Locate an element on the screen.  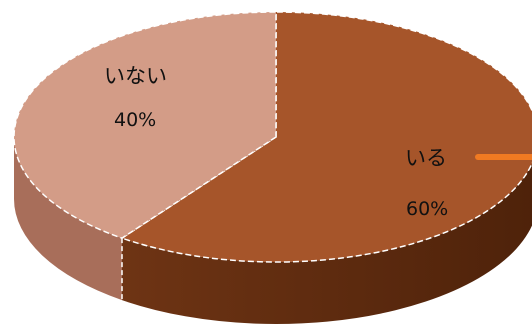
slice-value-label-iru: 60% is located at coordinates (427, 209).